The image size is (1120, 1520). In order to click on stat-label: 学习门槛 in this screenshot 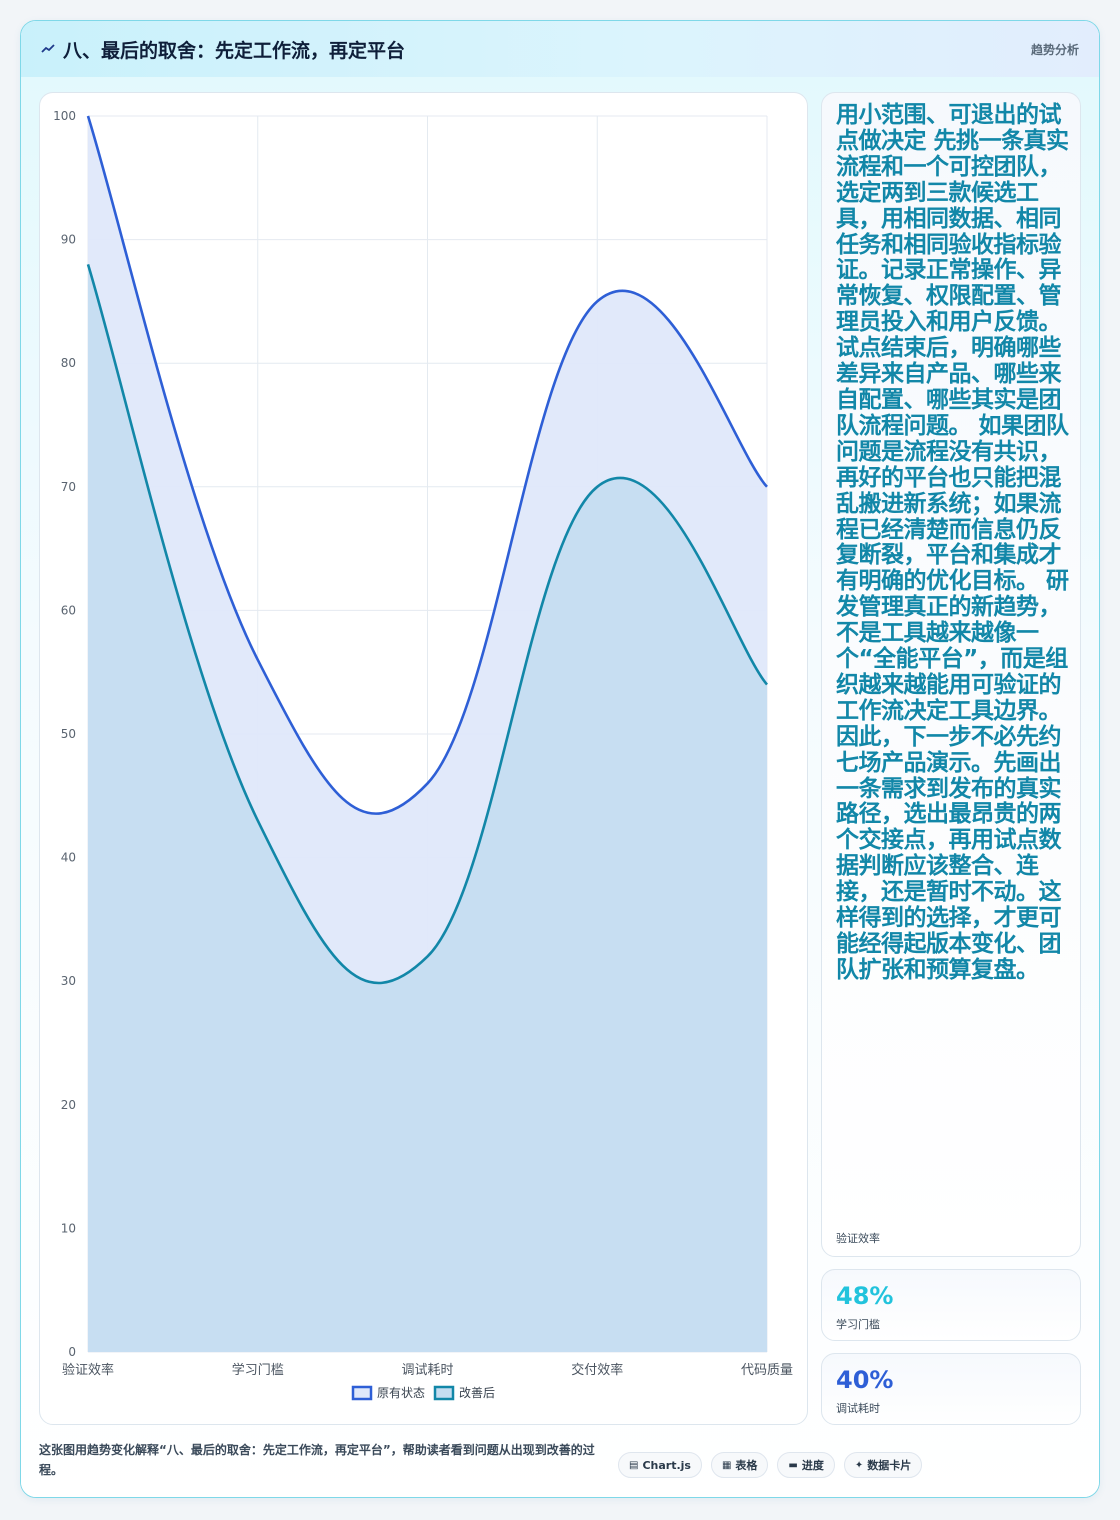, I will do `click(858, 1324)`.